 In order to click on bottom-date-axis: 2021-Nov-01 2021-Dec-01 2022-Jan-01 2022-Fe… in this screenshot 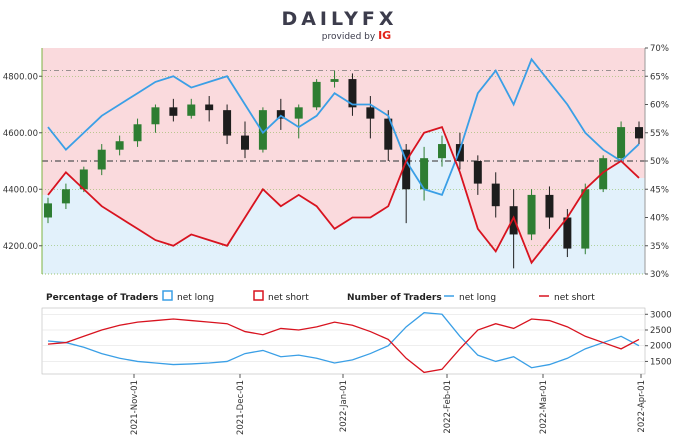, I will do `click(388, 404)`.